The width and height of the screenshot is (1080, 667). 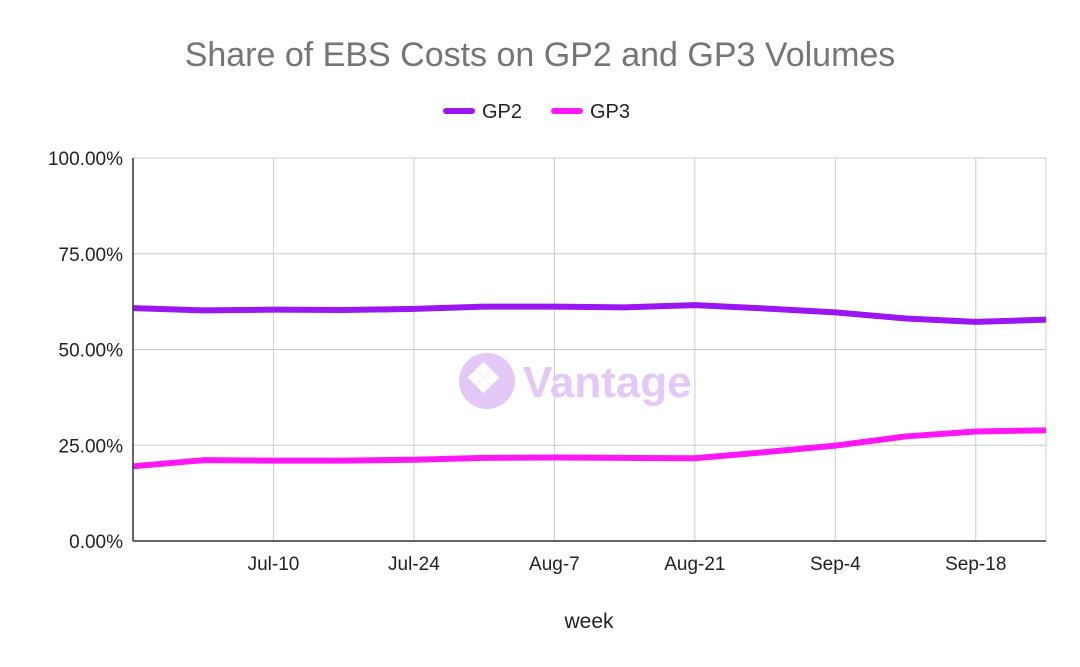 What do you see at coordinates (589, 448) in the screenshot?
I see `series-line-gp3` at bounding box center [589, 448].